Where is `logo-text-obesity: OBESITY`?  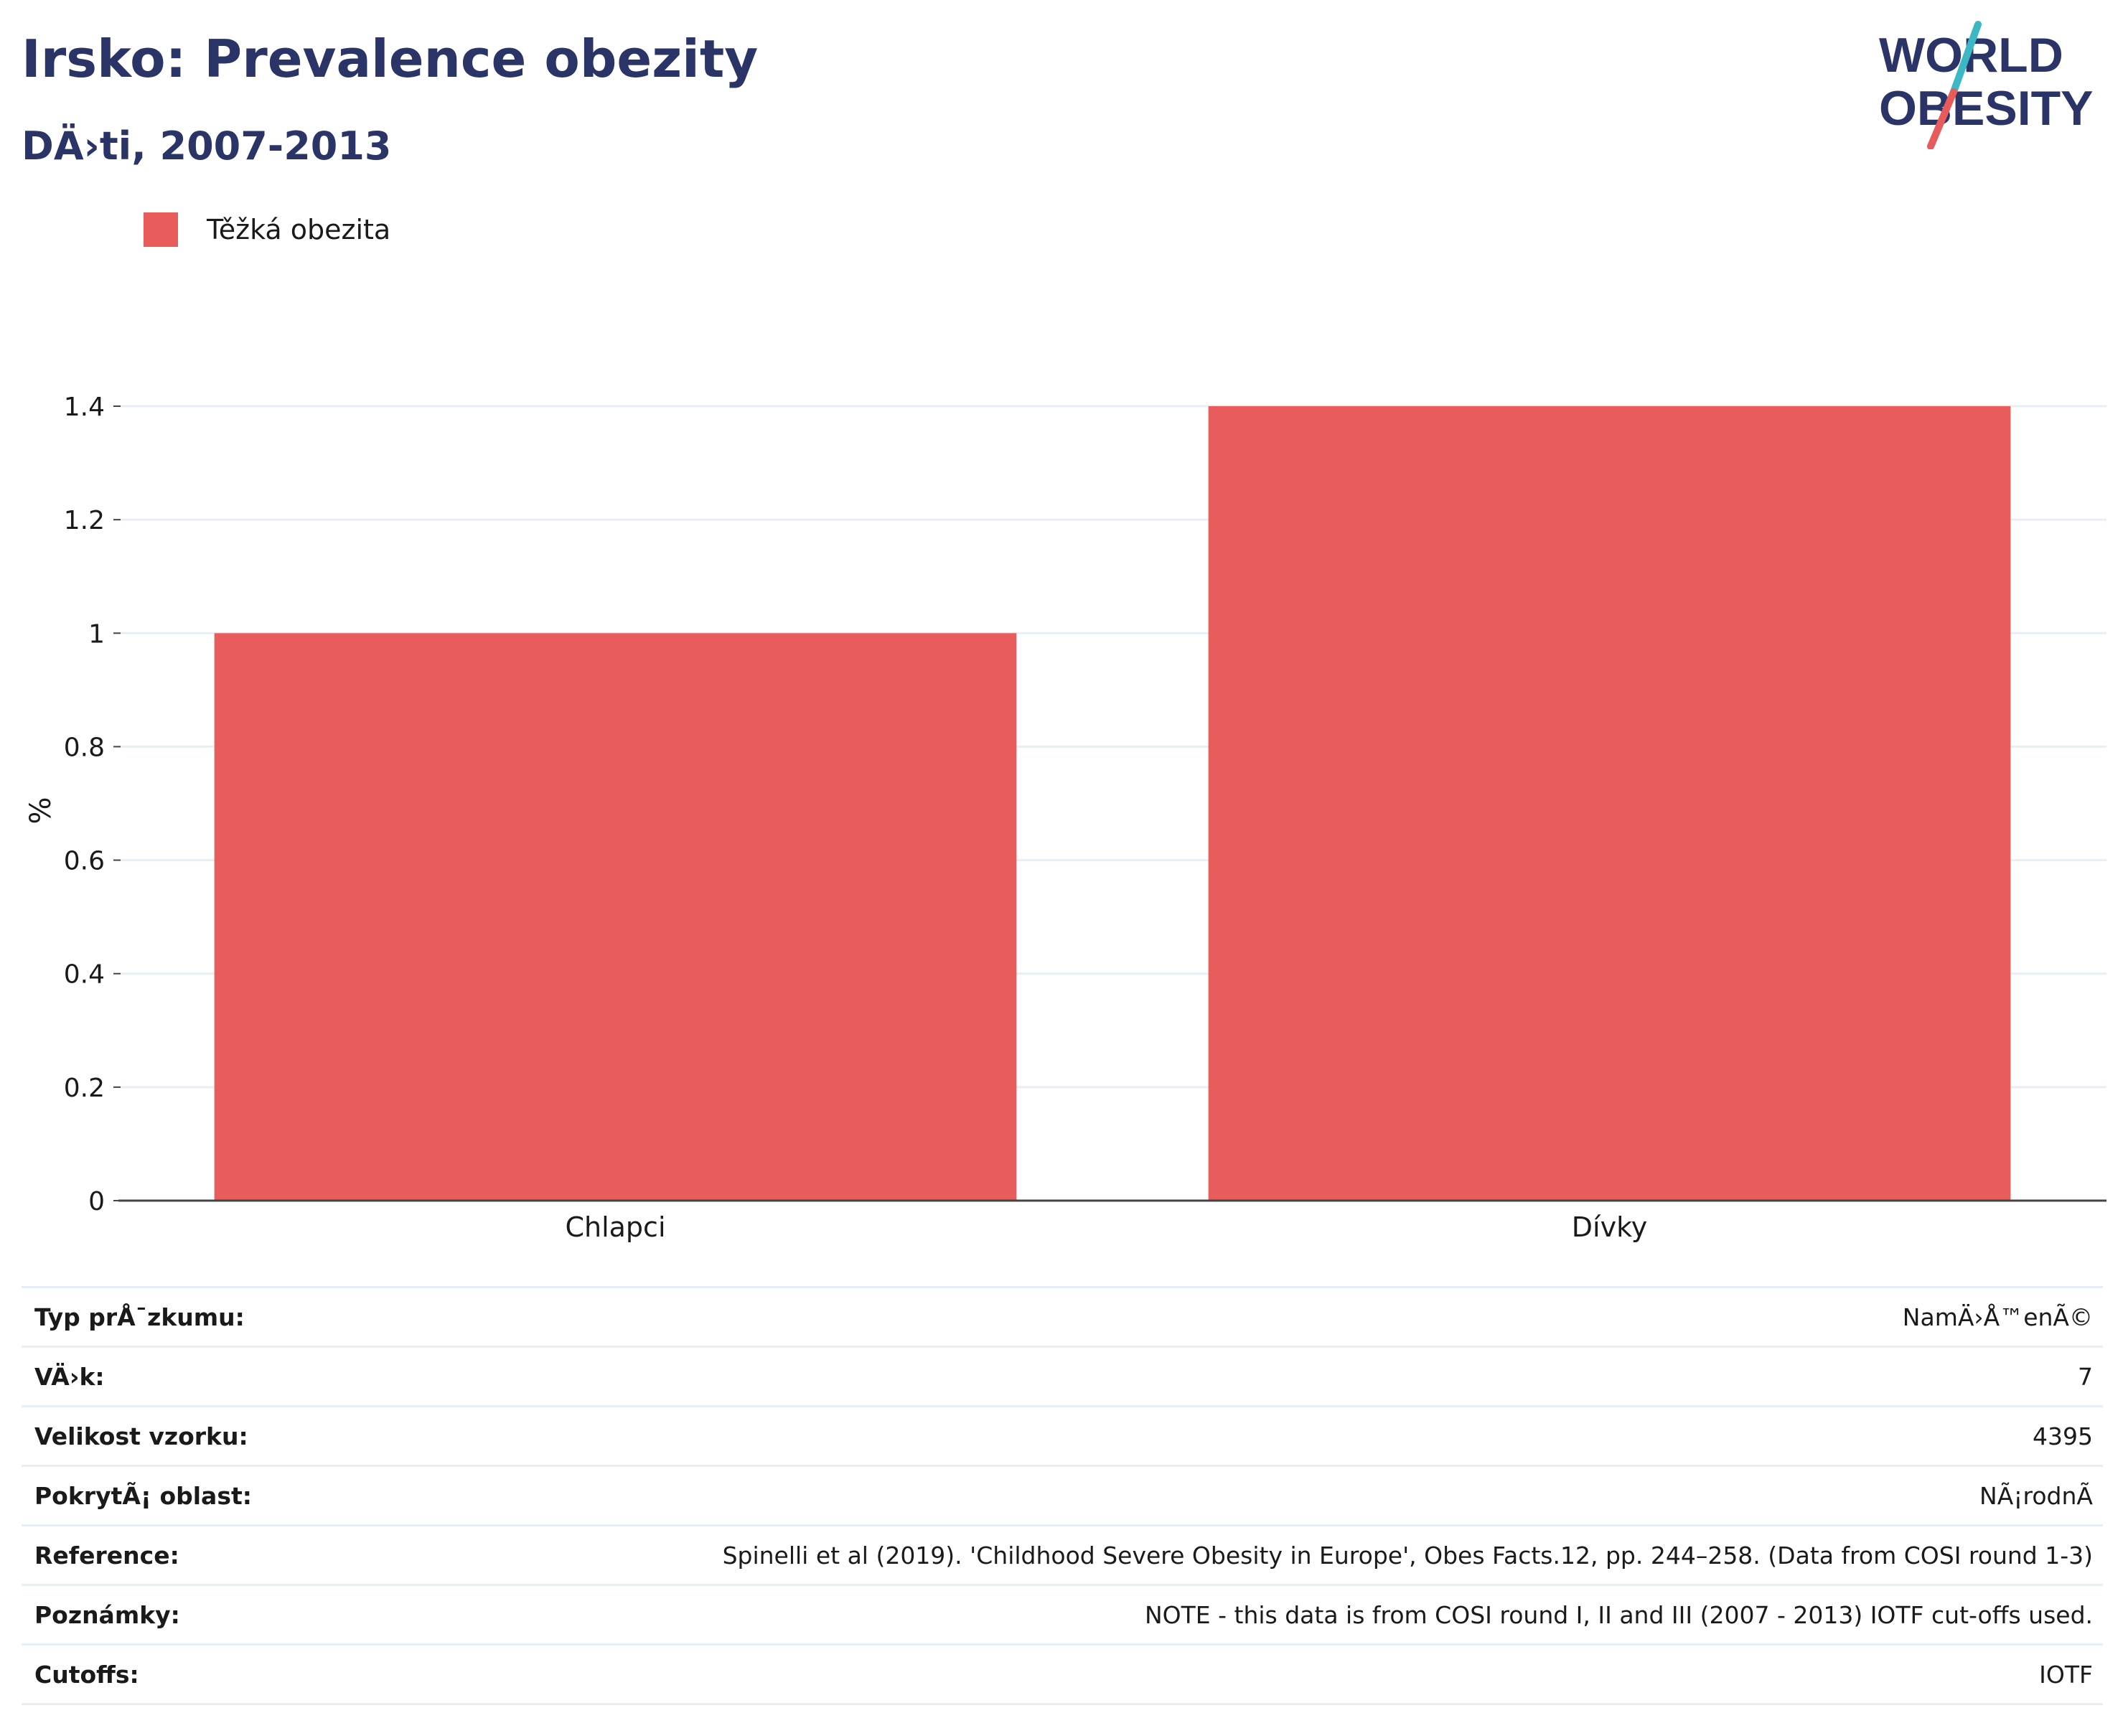
logo-text-obesity: OBESITY is located at coordinates (1986, 108).